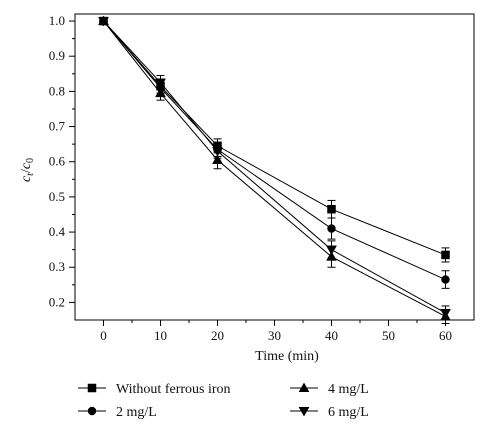 The image size is (500, 439). I want to click on legend-label: 6 mg/L, so click(348, 412).